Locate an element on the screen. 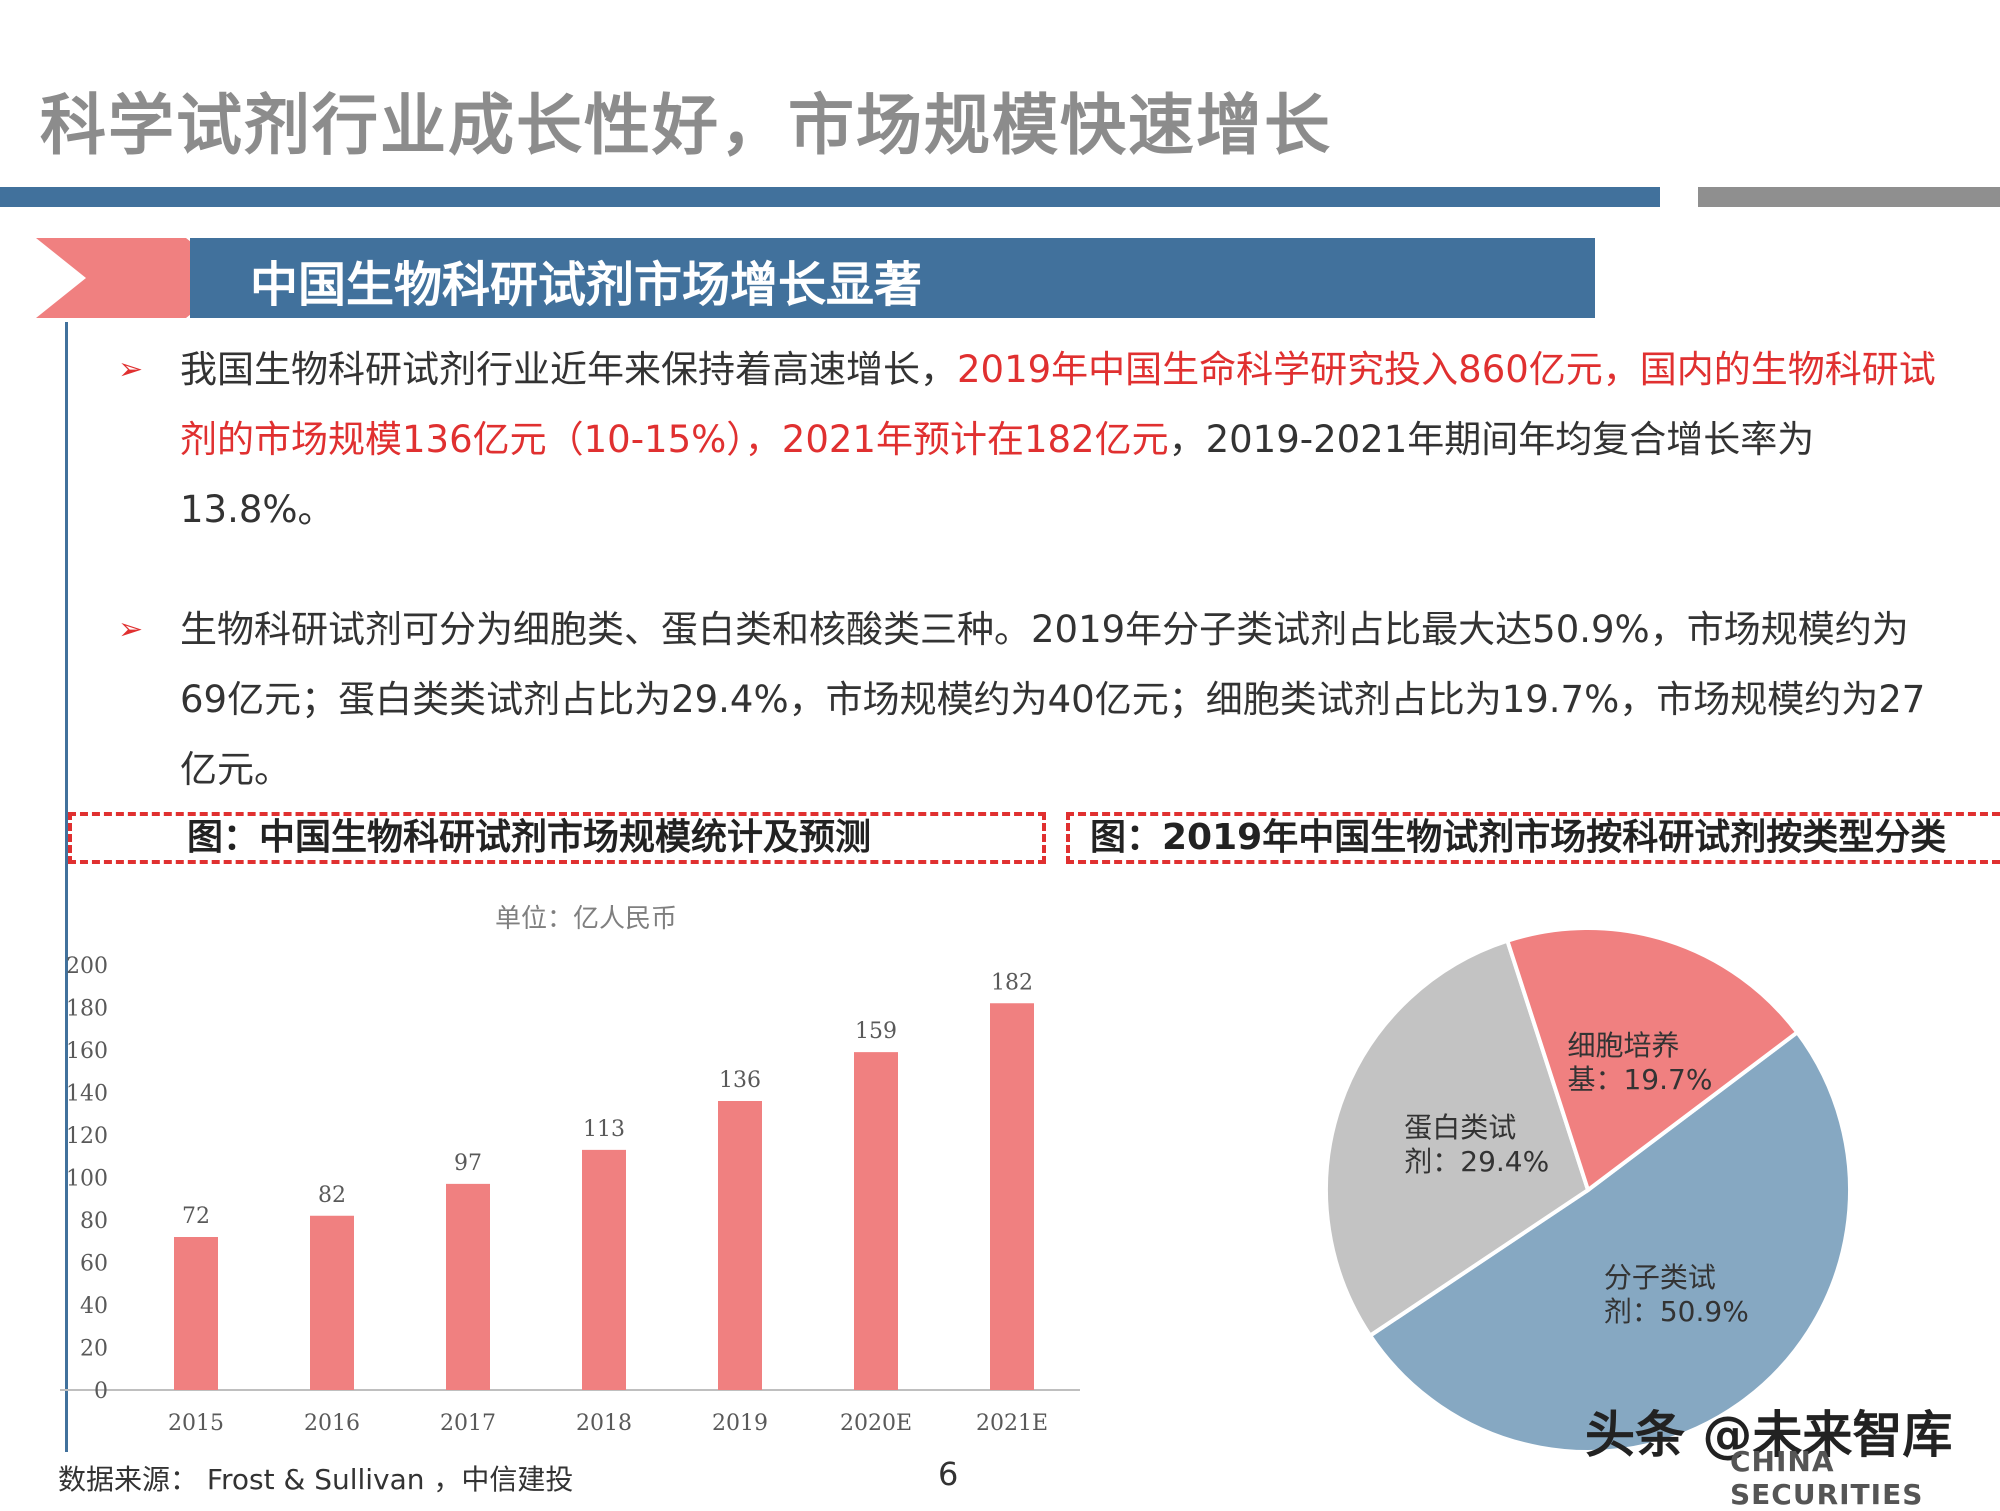  page-number: 6 is located at coordinates (948, 1474).